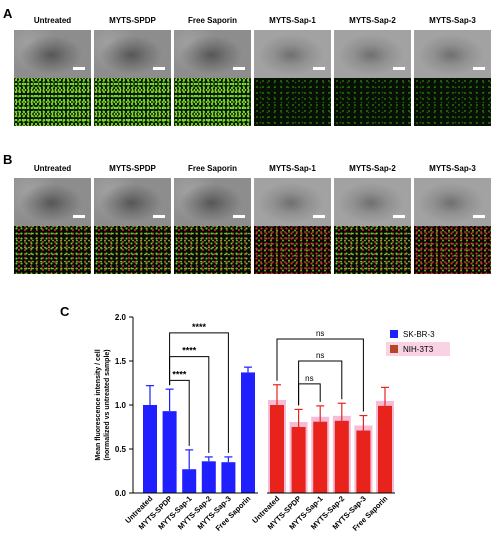  I want to click on legend-highlight, so click(418, 349).